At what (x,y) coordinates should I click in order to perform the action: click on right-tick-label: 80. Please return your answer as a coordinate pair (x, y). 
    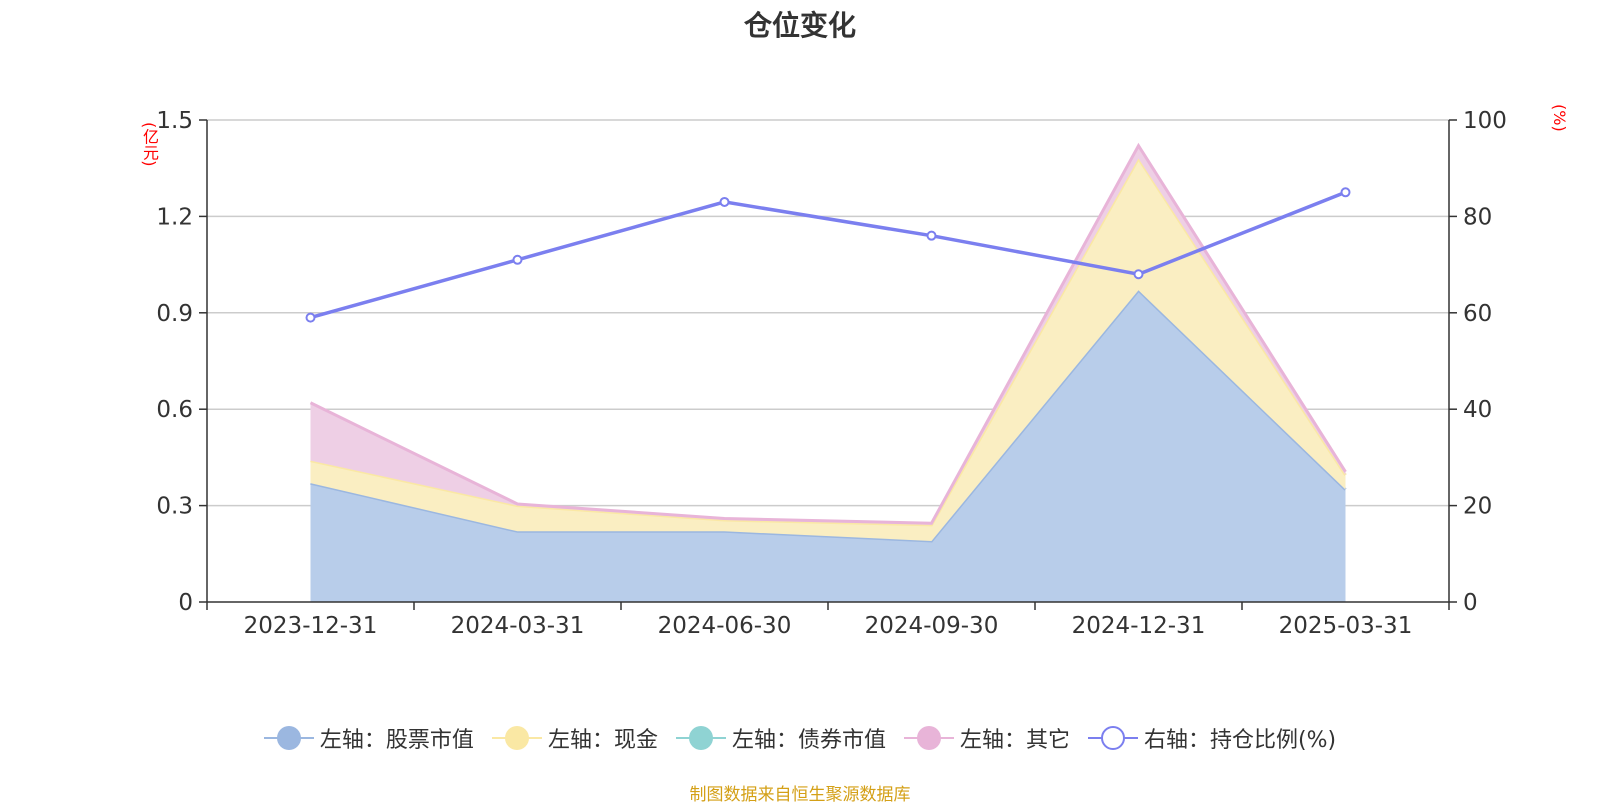
    Looking at the image, I should click on (1477, 217).